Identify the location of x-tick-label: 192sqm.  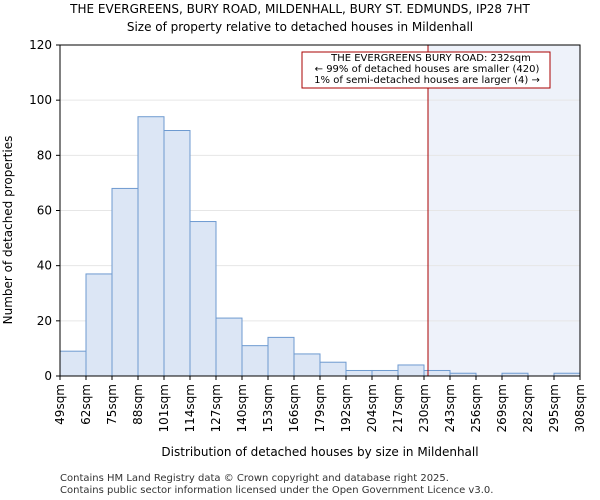
(346, 408).